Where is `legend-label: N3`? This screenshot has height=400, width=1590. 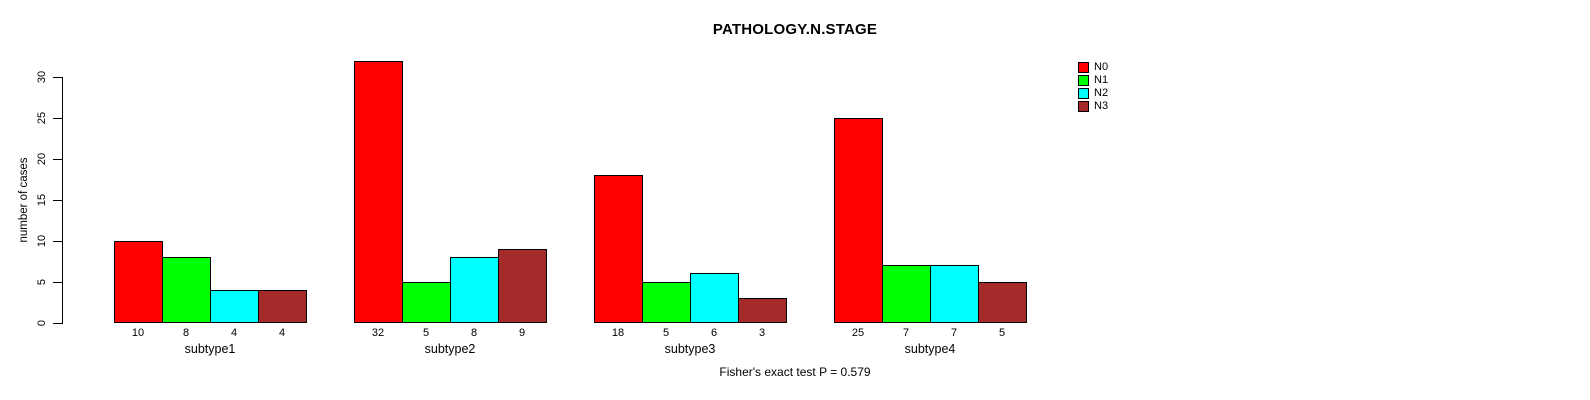 legend-label: N3 is located at coordinates (1101, 106).